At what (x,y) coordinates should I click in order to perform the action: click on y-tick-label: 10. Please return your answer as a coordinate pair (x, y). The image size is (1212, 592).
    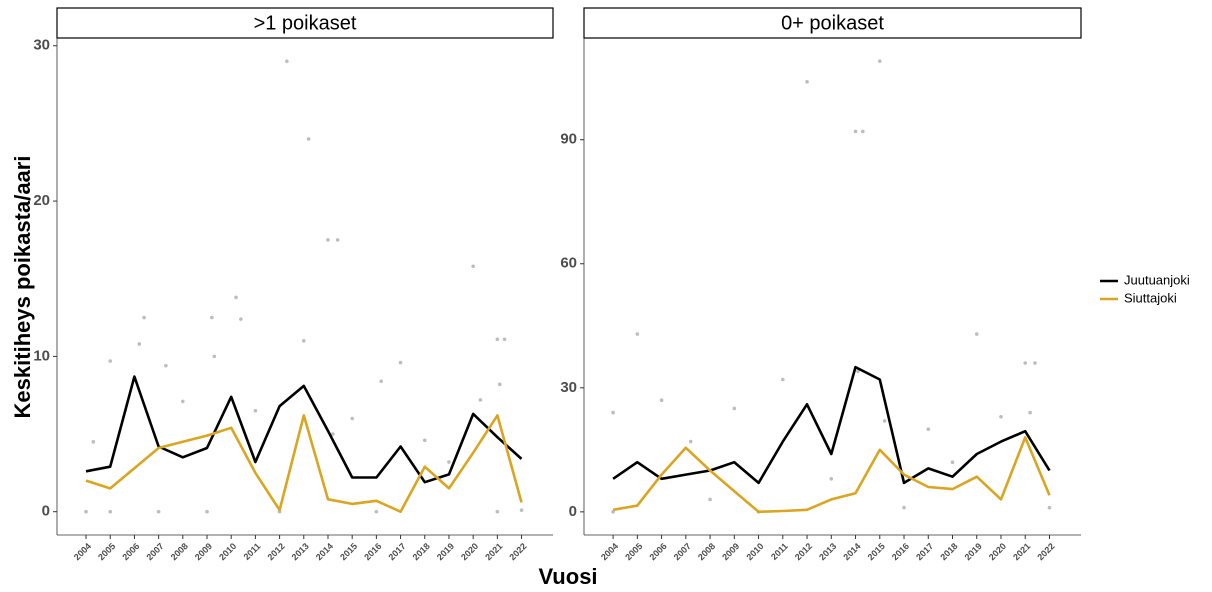
    Looking at the image, I should click on (41, 355).